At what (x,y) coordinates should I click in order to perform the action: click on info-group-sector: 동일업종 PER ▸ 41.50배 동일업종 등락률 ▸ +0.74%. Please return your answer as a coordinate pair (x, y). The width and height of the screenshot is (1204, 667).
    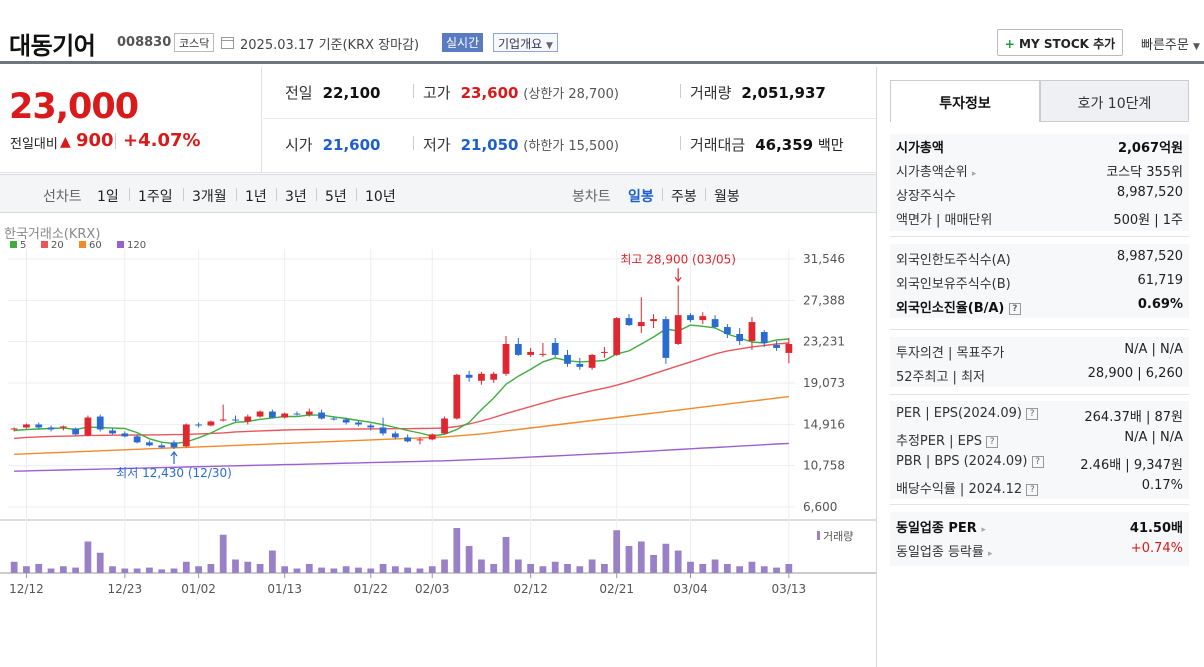
    Looking at the image, I should click on (1039, 539).